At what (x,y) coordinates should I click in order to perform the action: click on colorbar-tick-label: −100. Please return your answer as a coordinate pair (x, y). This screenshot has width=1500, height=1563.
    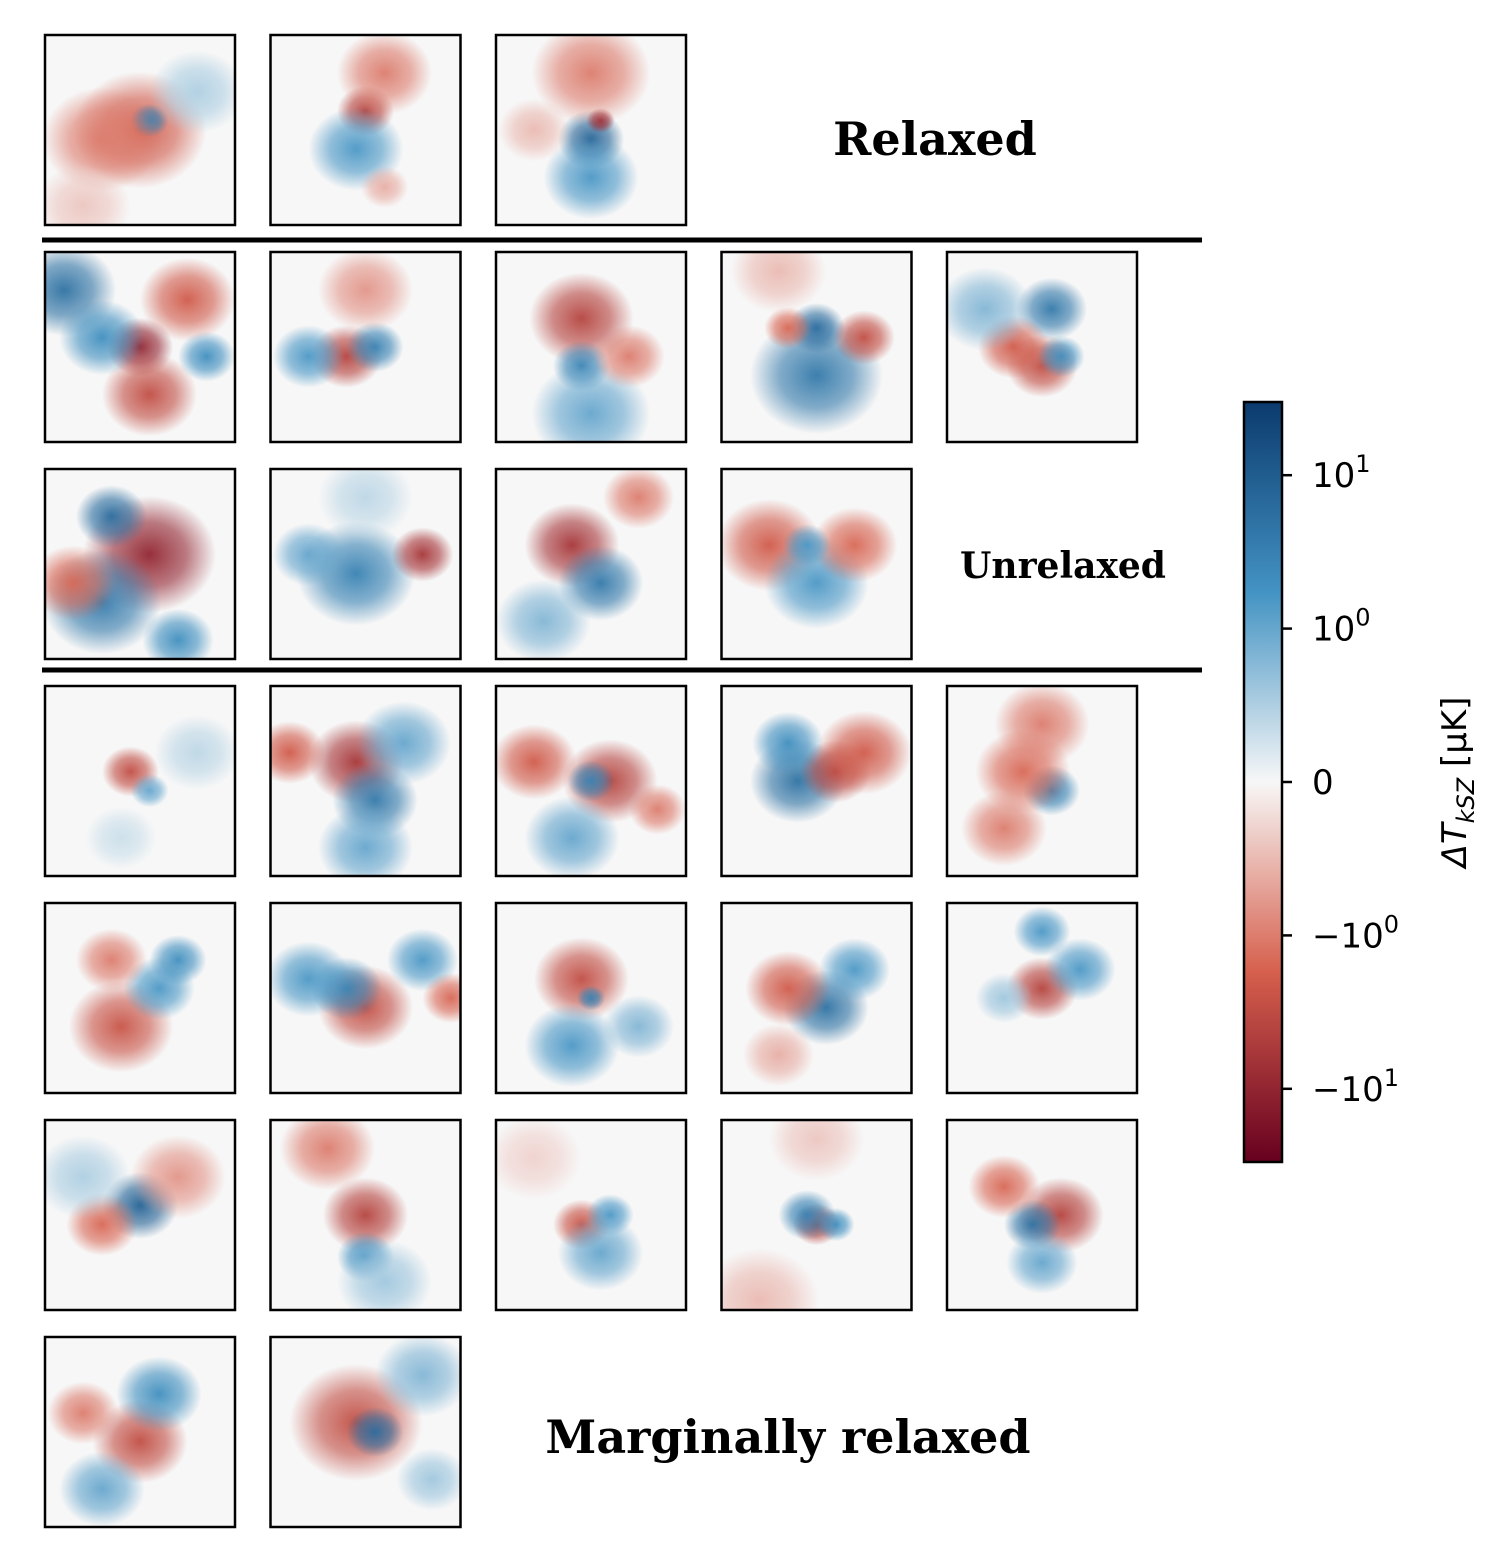
    Looking at the image, I should click on (1355, 933).